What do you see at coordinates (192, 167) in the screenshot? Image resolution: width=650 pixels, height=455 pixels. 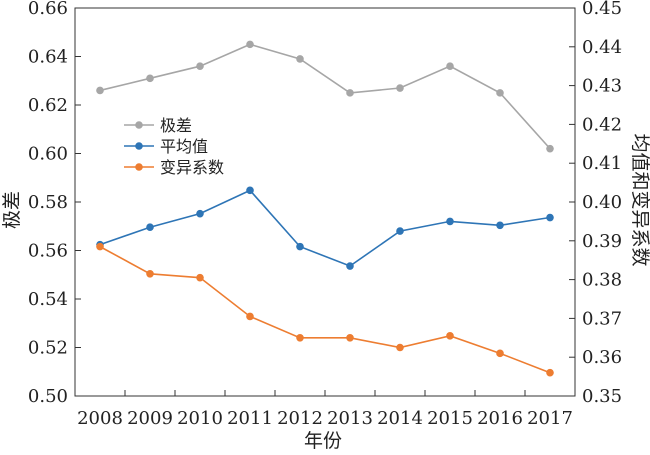 I see `legend-label: 变异系数` at bounding box center [192, 167].